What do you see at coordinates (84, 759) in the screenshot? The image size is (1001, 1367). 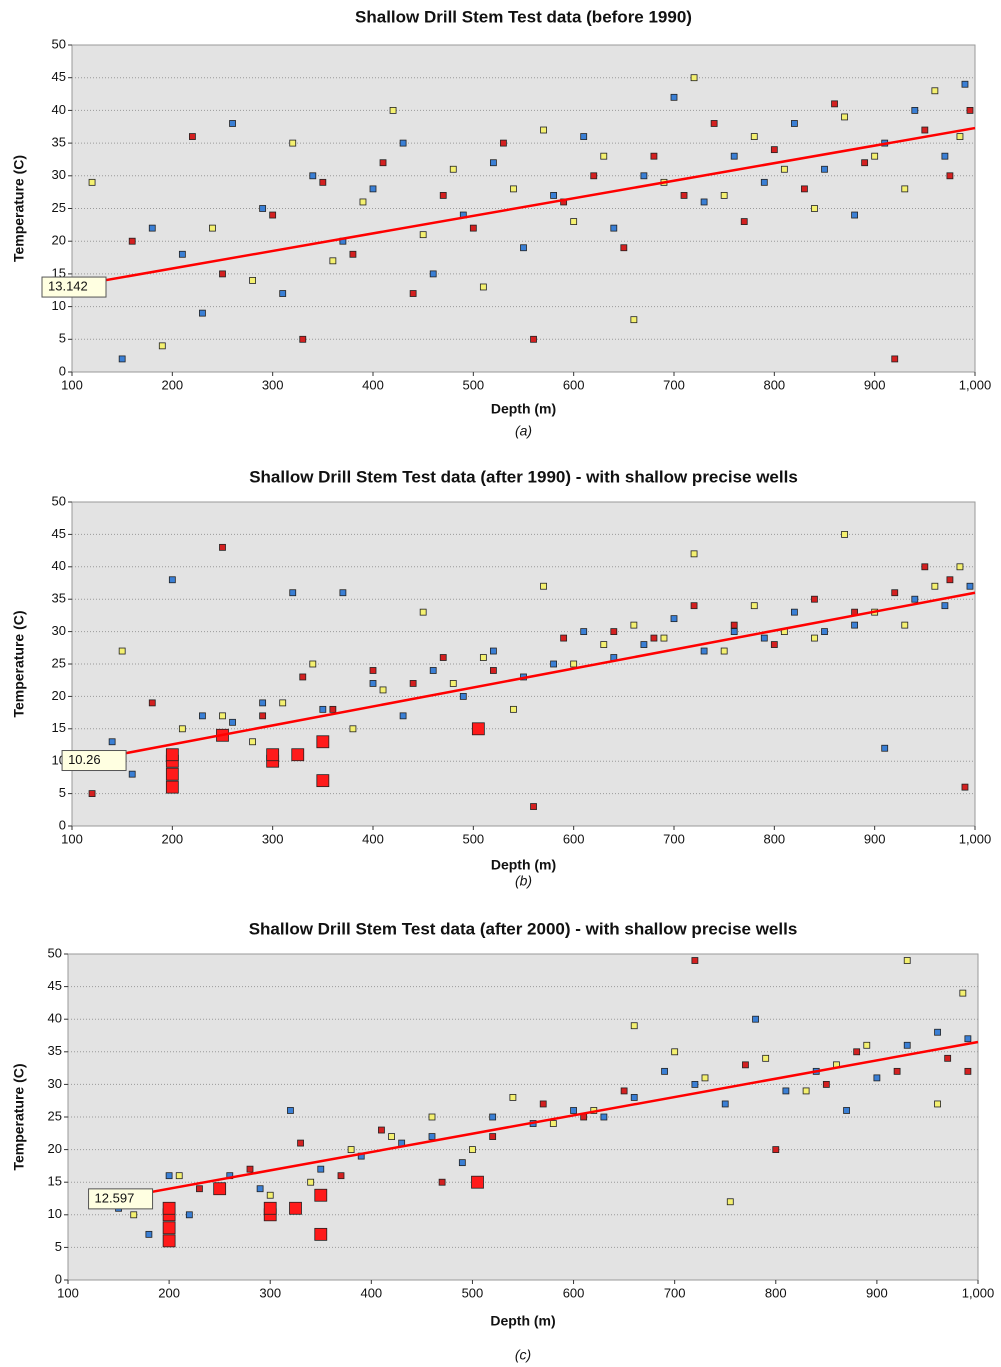 I see `annotation: 10.26` at bounding box center [84, 759].